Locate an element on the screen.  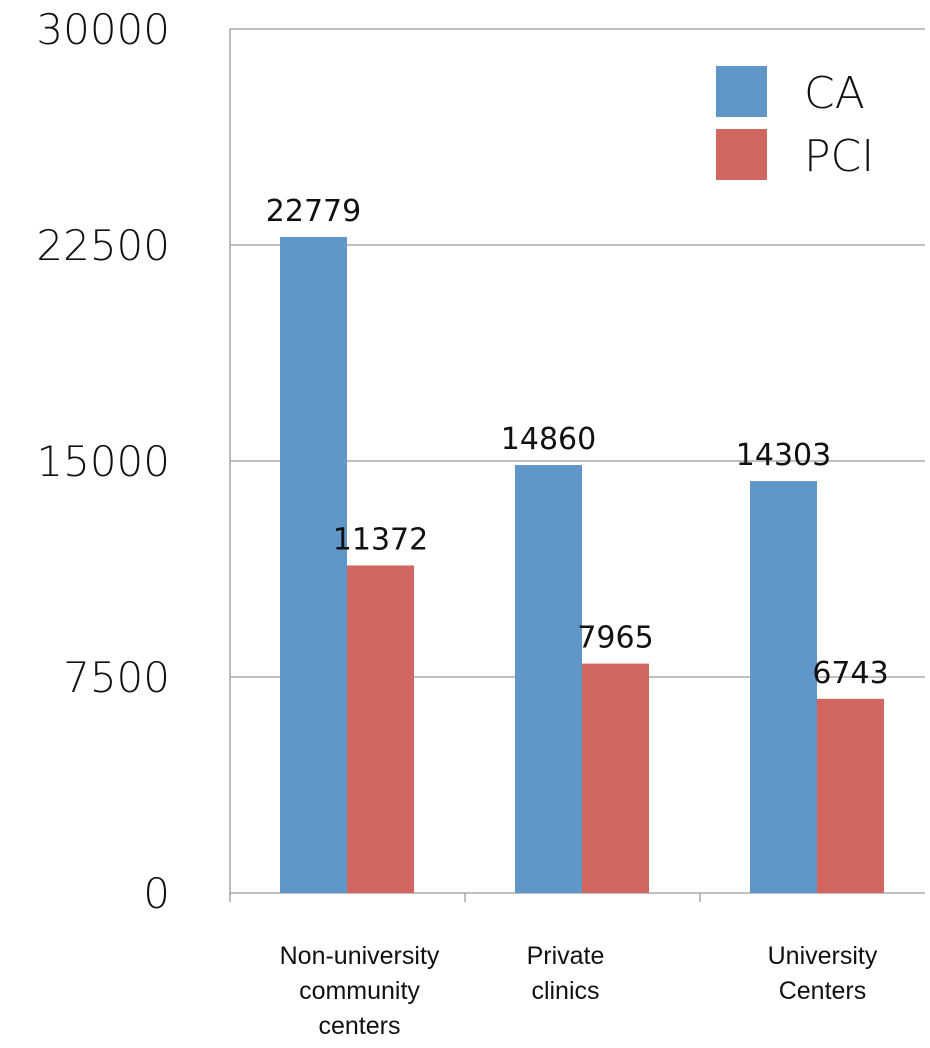
y-tick-label: 22500 is located at coordinates (103, 245).